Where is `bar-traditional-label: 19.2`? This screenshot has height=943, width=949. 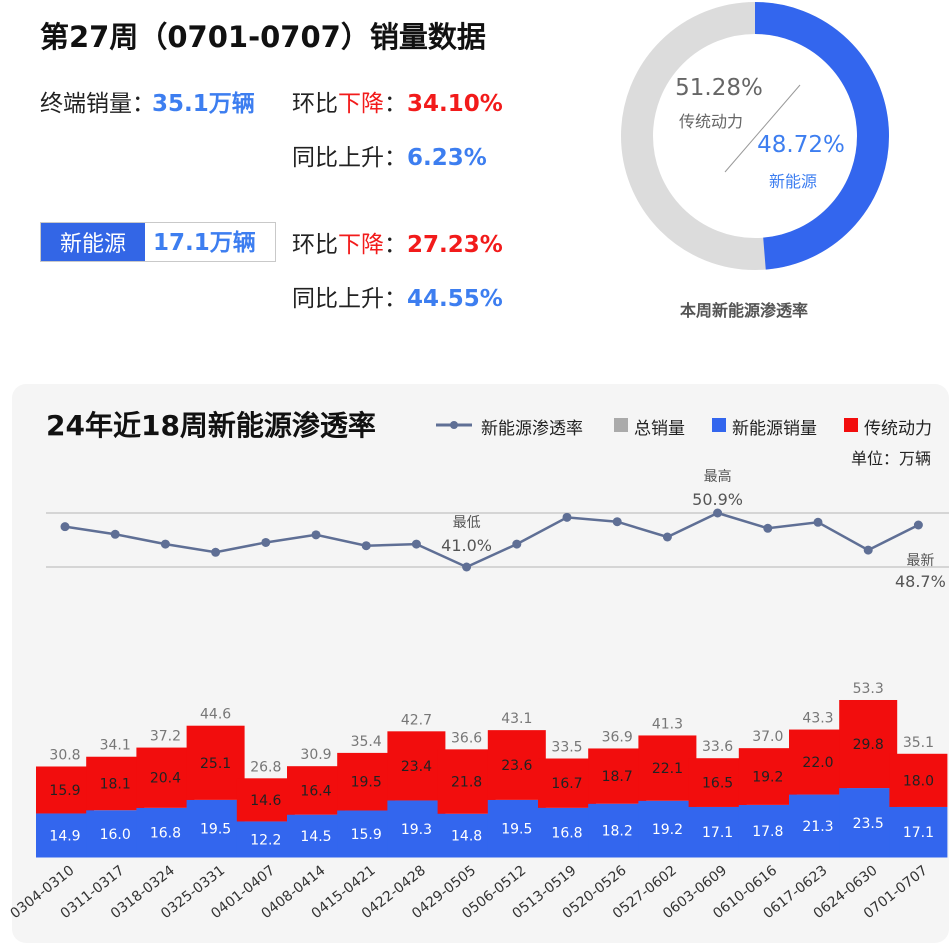
bar-traditional-label: 19.2 is located at coordinates (767, 778).